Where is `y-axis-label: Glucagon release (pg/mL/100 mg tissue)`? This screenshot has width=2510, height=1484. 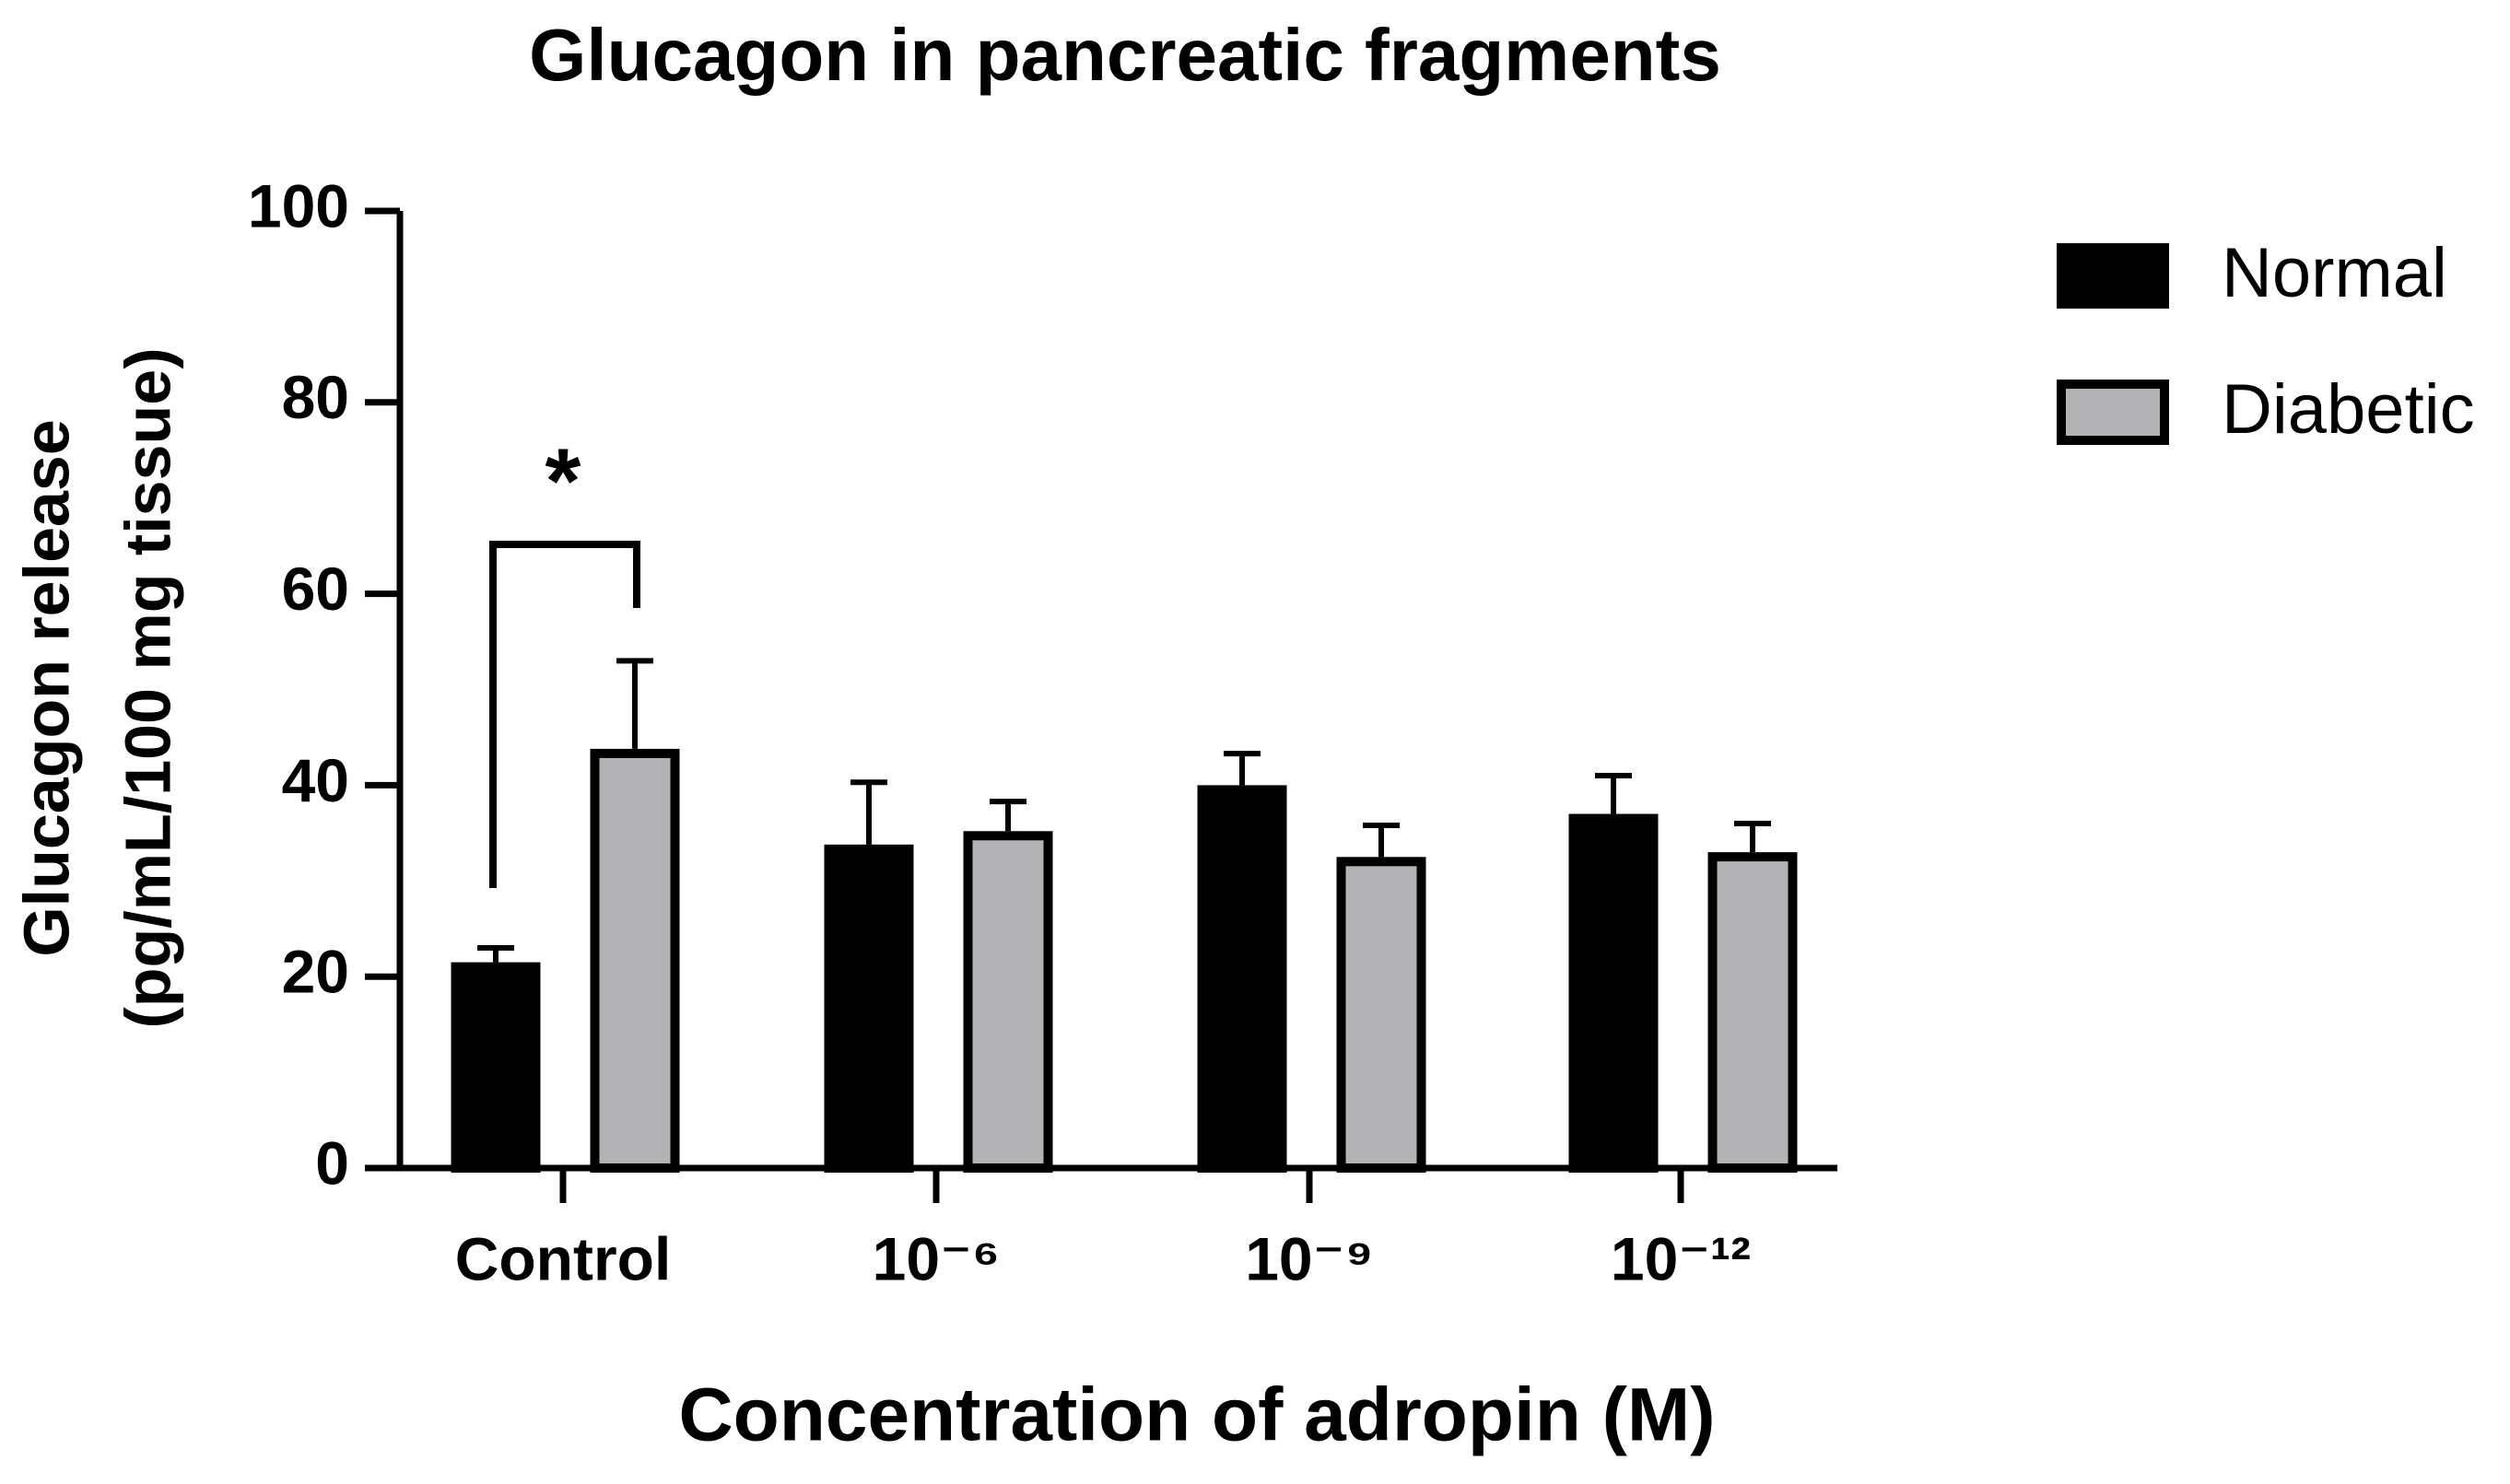 y-axis-label: Glucagon release (pg/mL/100 mg tissue) is located at coordinates (96, 687).